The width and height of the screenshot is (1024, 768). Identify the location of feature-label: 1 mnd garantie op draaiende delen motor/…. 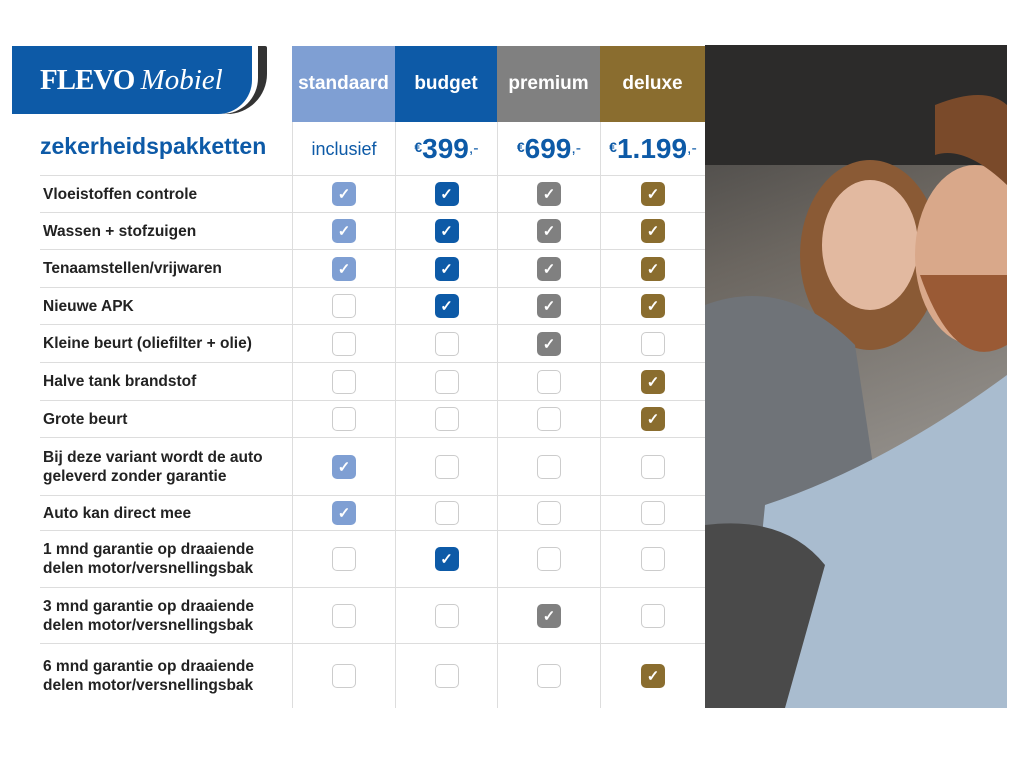
(149, 559).